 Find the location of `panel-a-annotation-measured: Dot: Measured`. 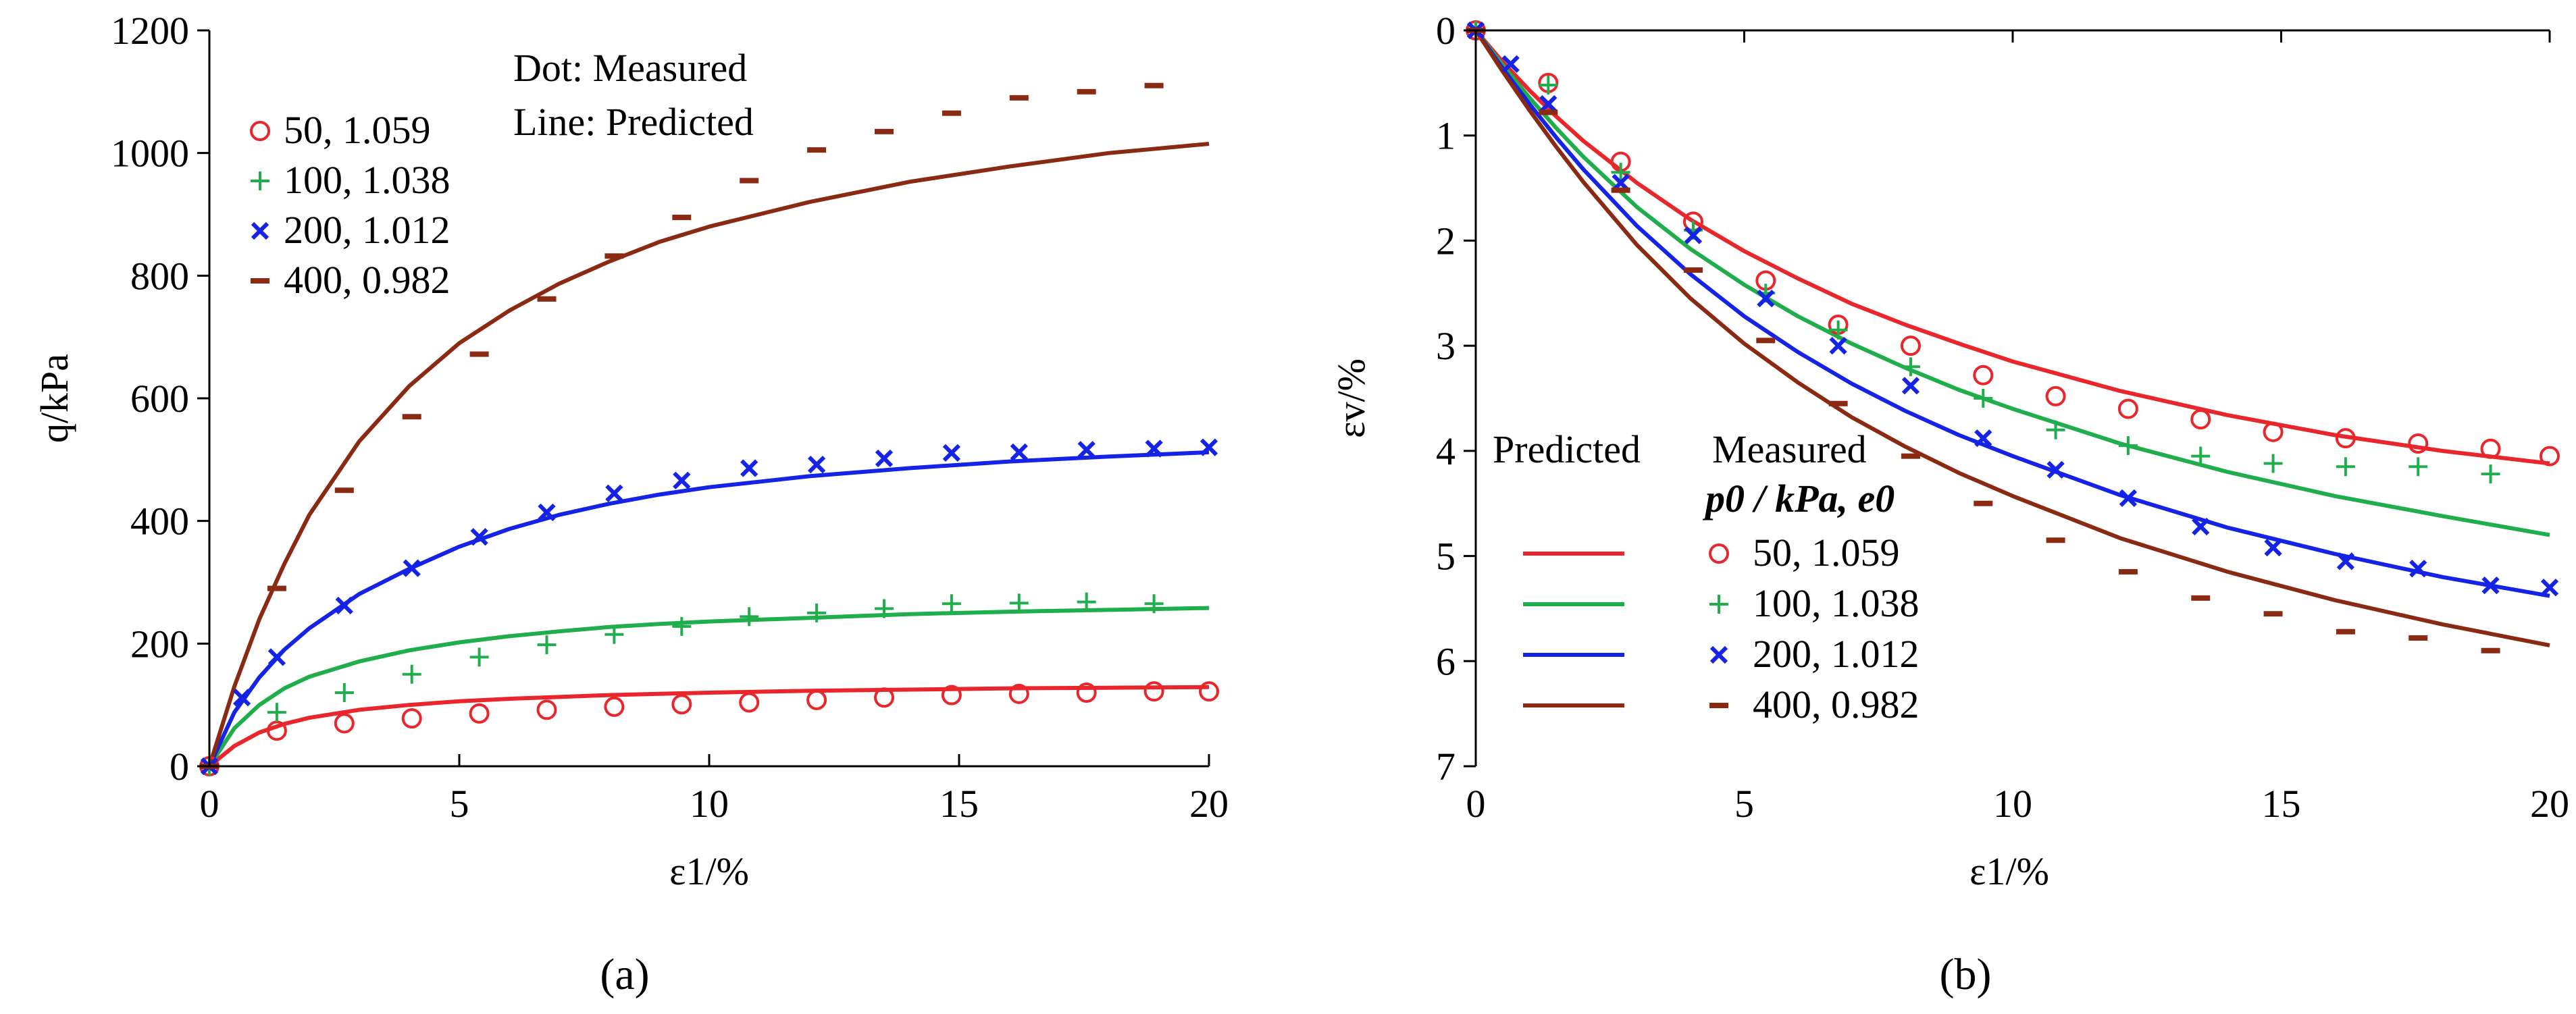

panel-a-annotation-measured: Dot: Measured is located at coordinates (630, 68).